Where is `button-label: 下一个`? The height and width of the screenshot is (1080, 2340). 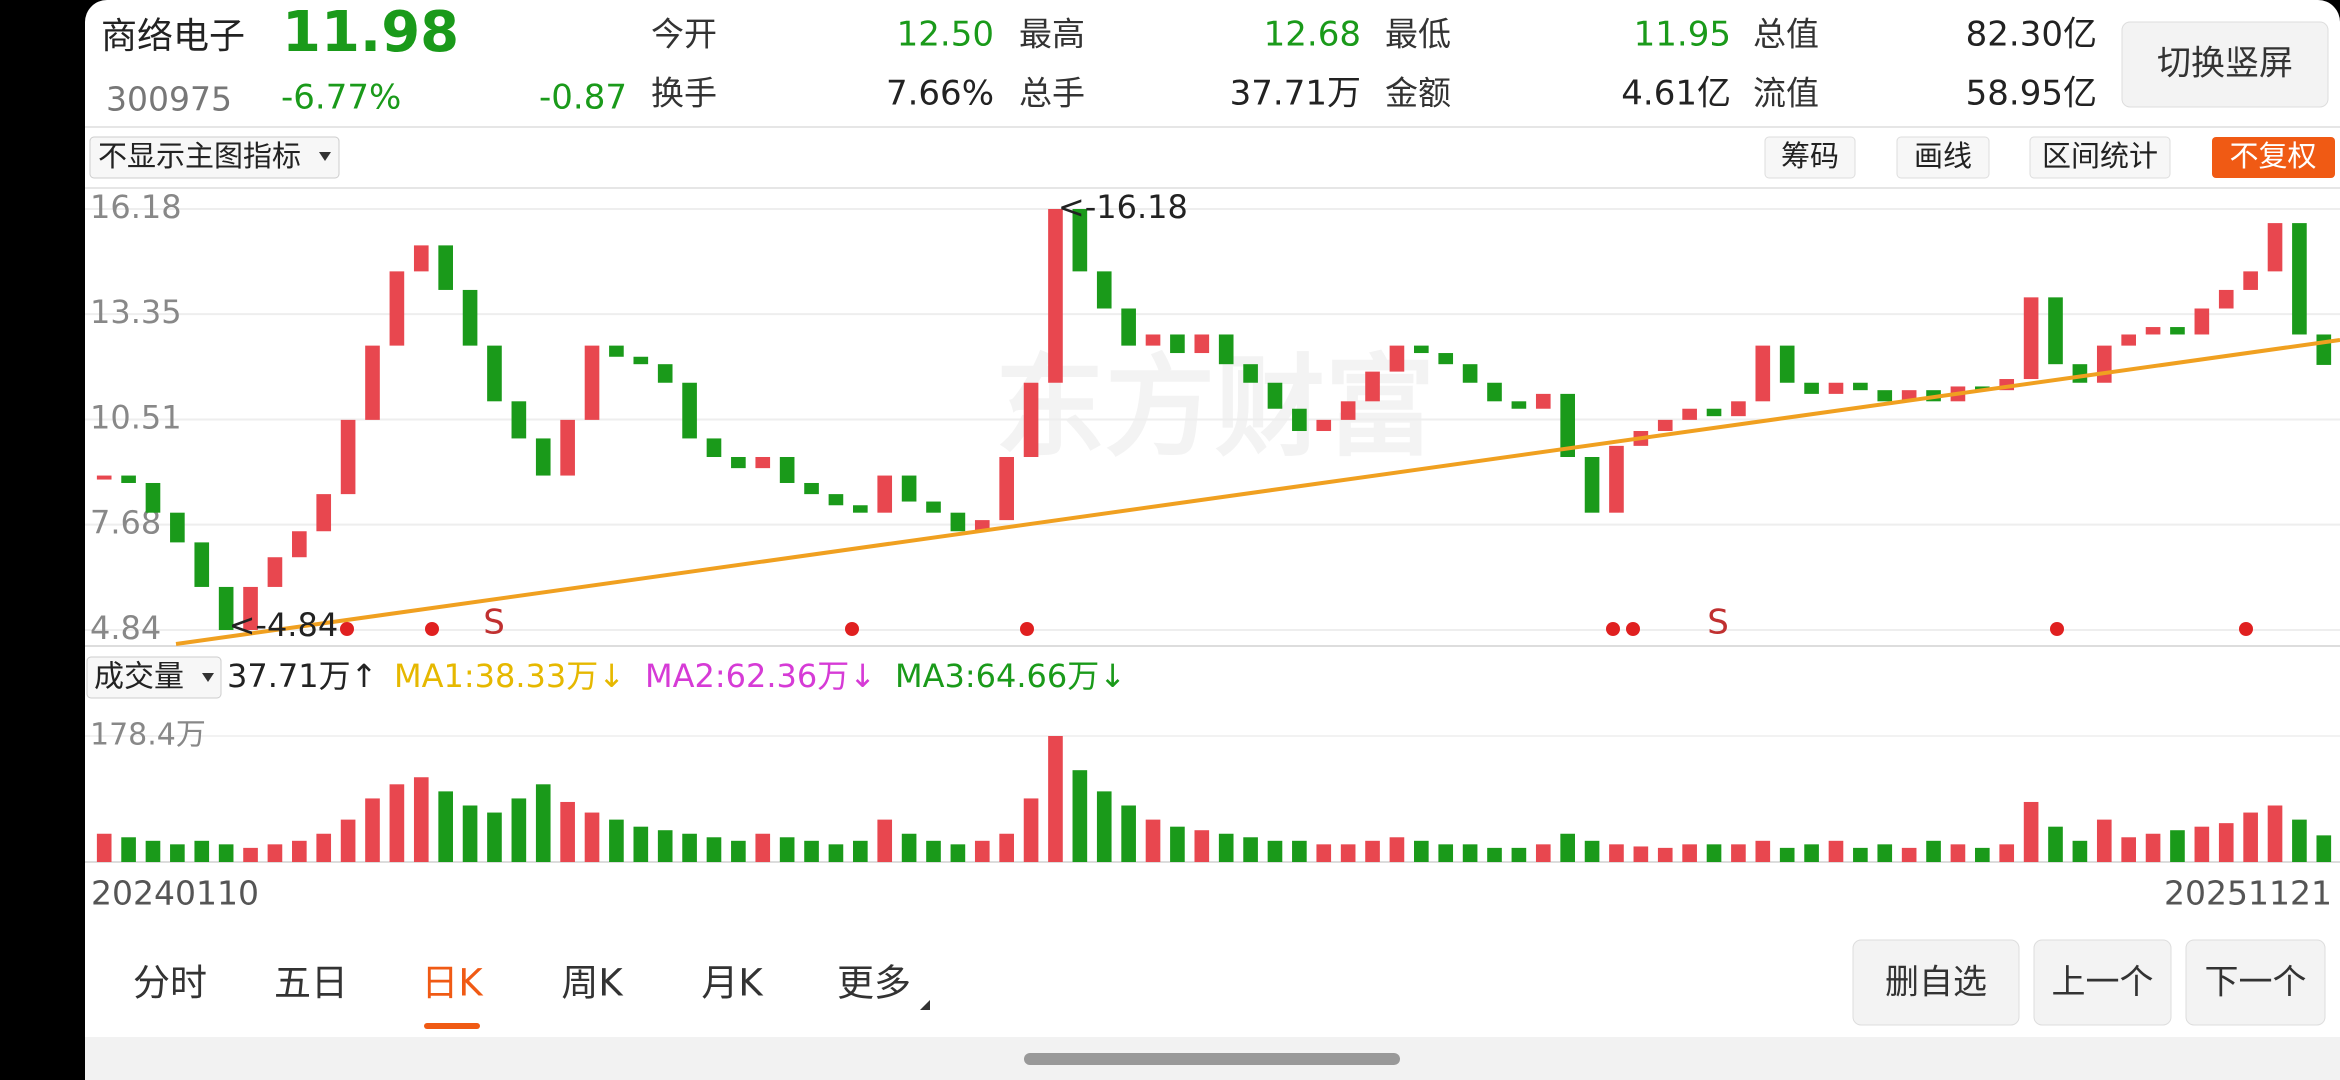
button-label: 下一个 is located at coordinates (2256, 983).